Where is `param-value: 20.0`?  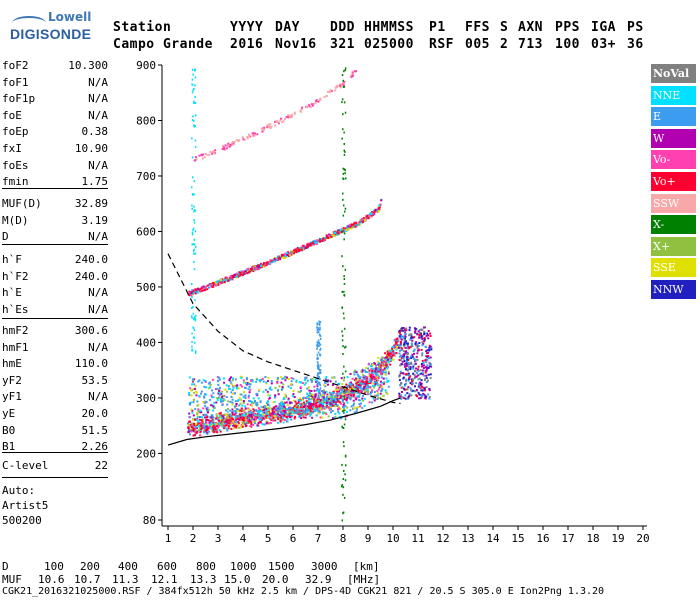
param-value: 20.0 is located at coordinates (95, 413).